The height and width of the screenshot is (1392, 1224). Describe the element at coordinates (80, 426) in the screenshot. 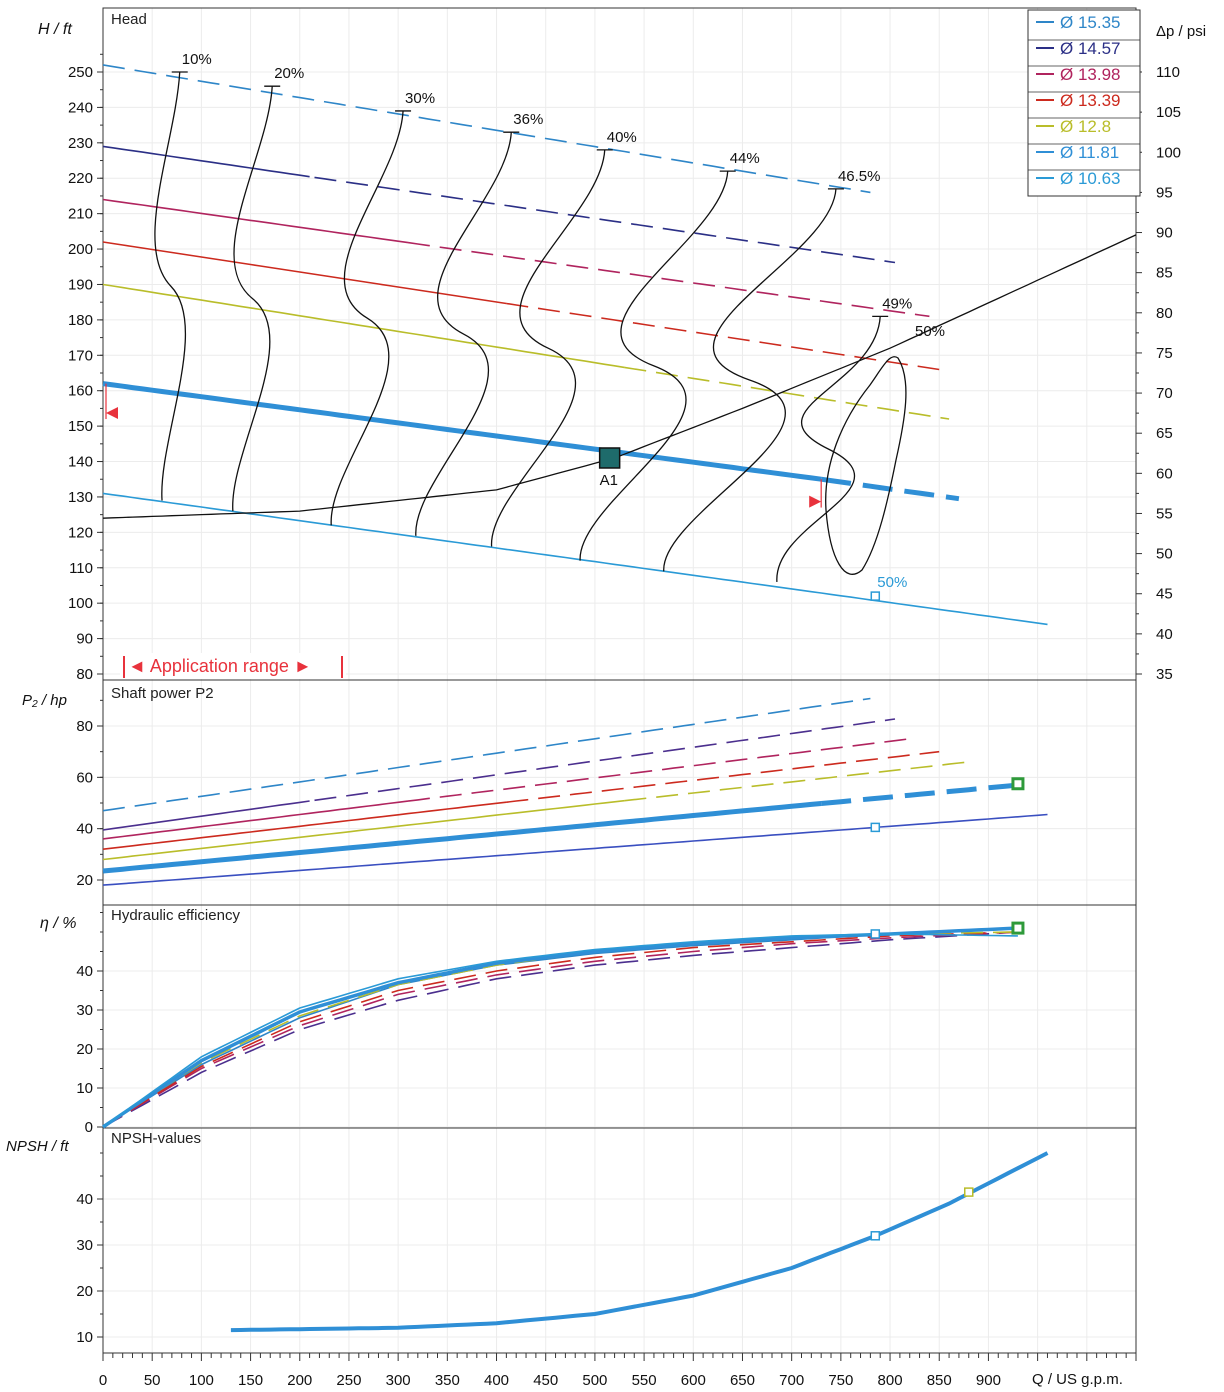

I see `y-tick-label: 150` at that location.